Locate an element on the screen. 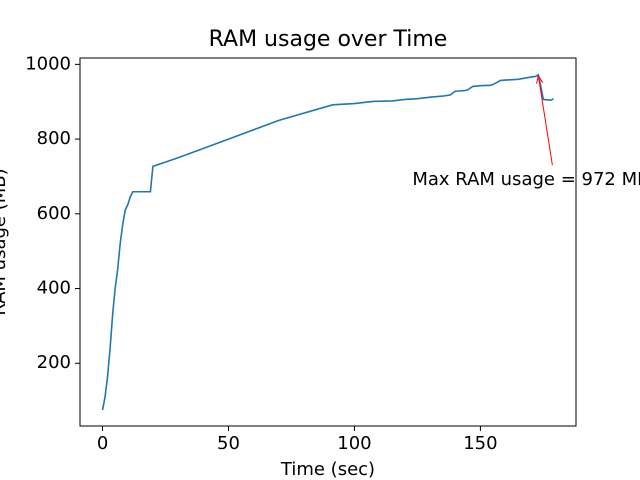 This screenshot has height=480, width=640. y-tick-label: 600 is located at coordinates (54, 213).